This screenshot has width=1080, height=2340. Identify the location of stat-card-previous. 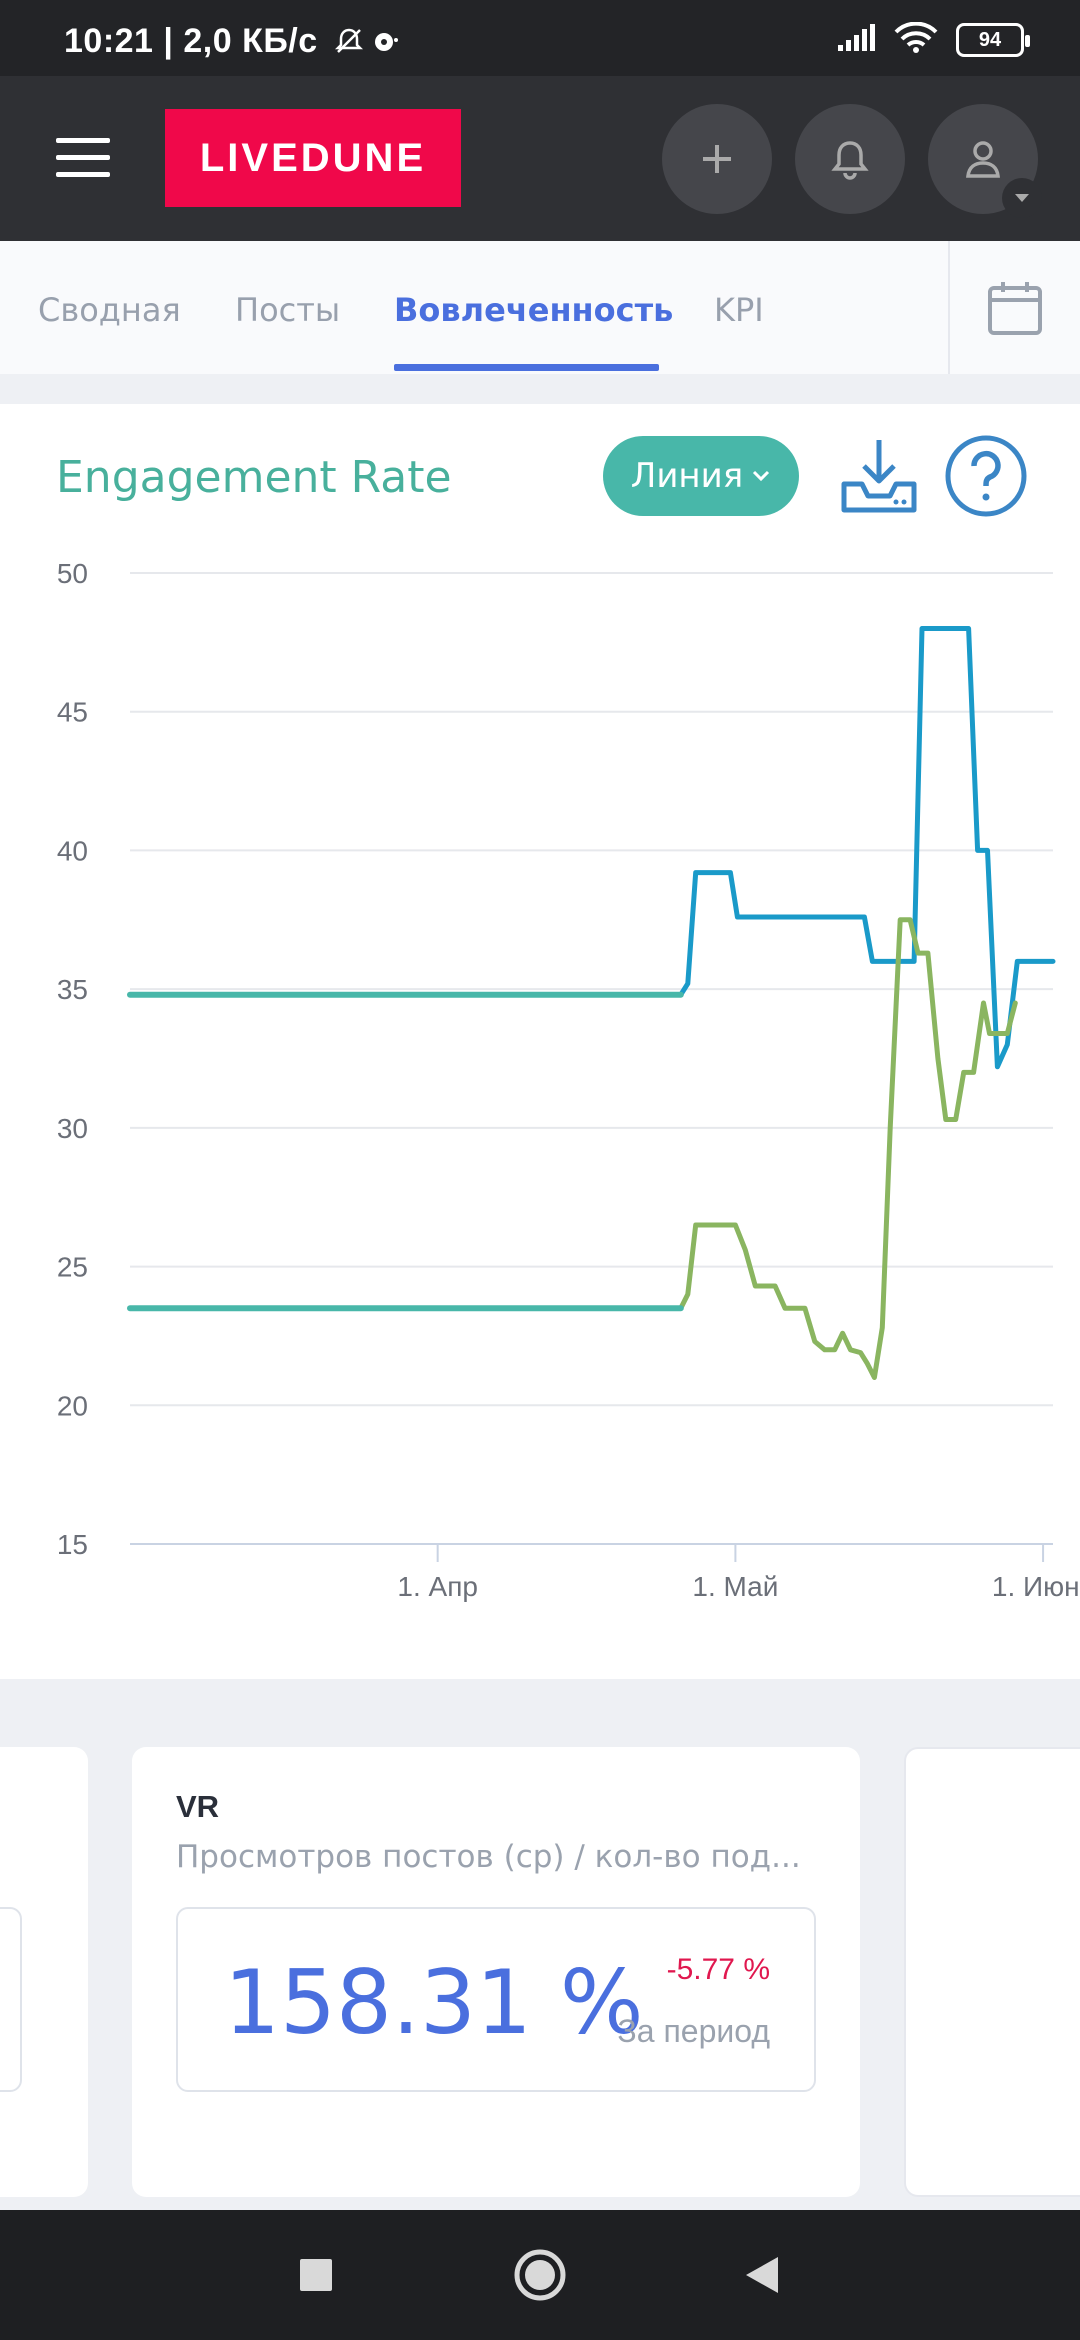
(44, 1972).